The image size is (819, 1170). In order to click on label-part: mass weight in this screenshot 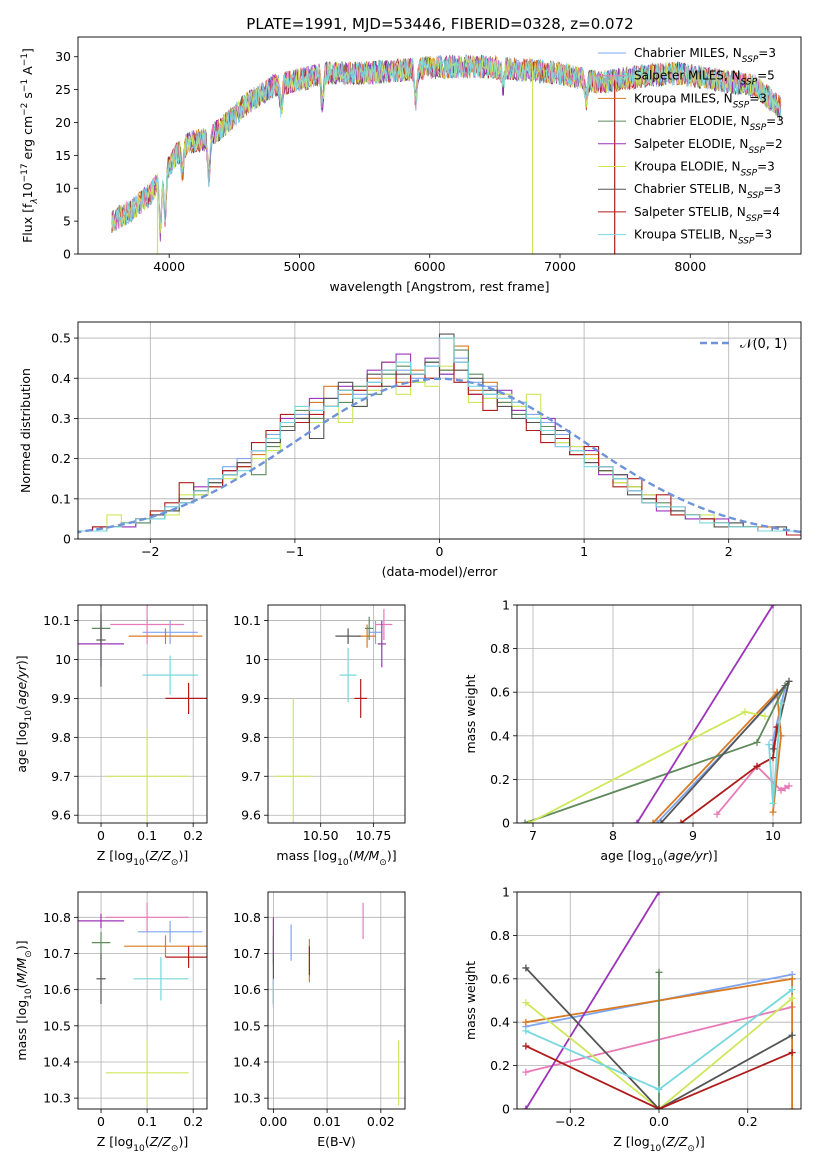, I will do `click(470, 1000)`.